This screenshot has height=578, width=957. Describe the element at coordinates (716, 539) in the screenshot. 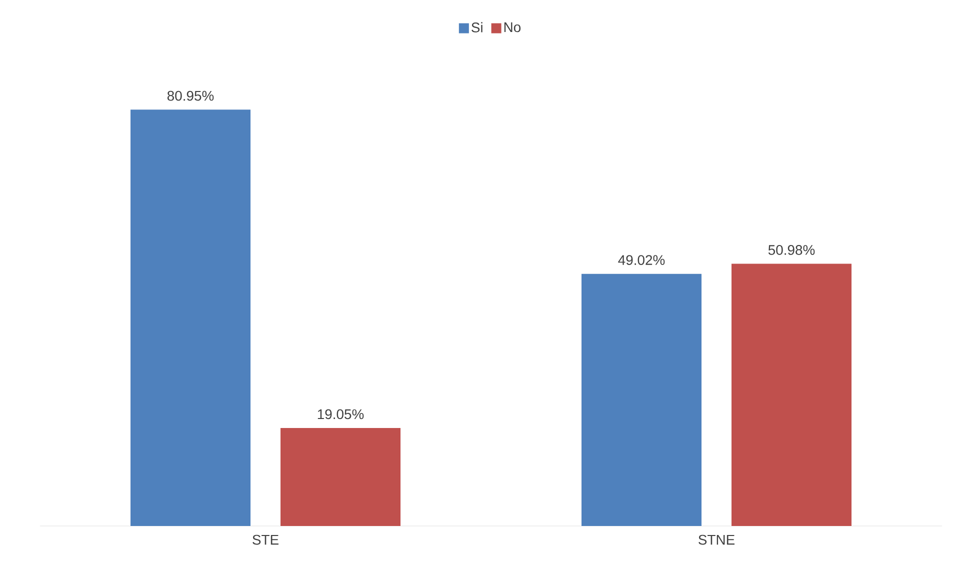

I see `x-tick-label: STNE` at that location.